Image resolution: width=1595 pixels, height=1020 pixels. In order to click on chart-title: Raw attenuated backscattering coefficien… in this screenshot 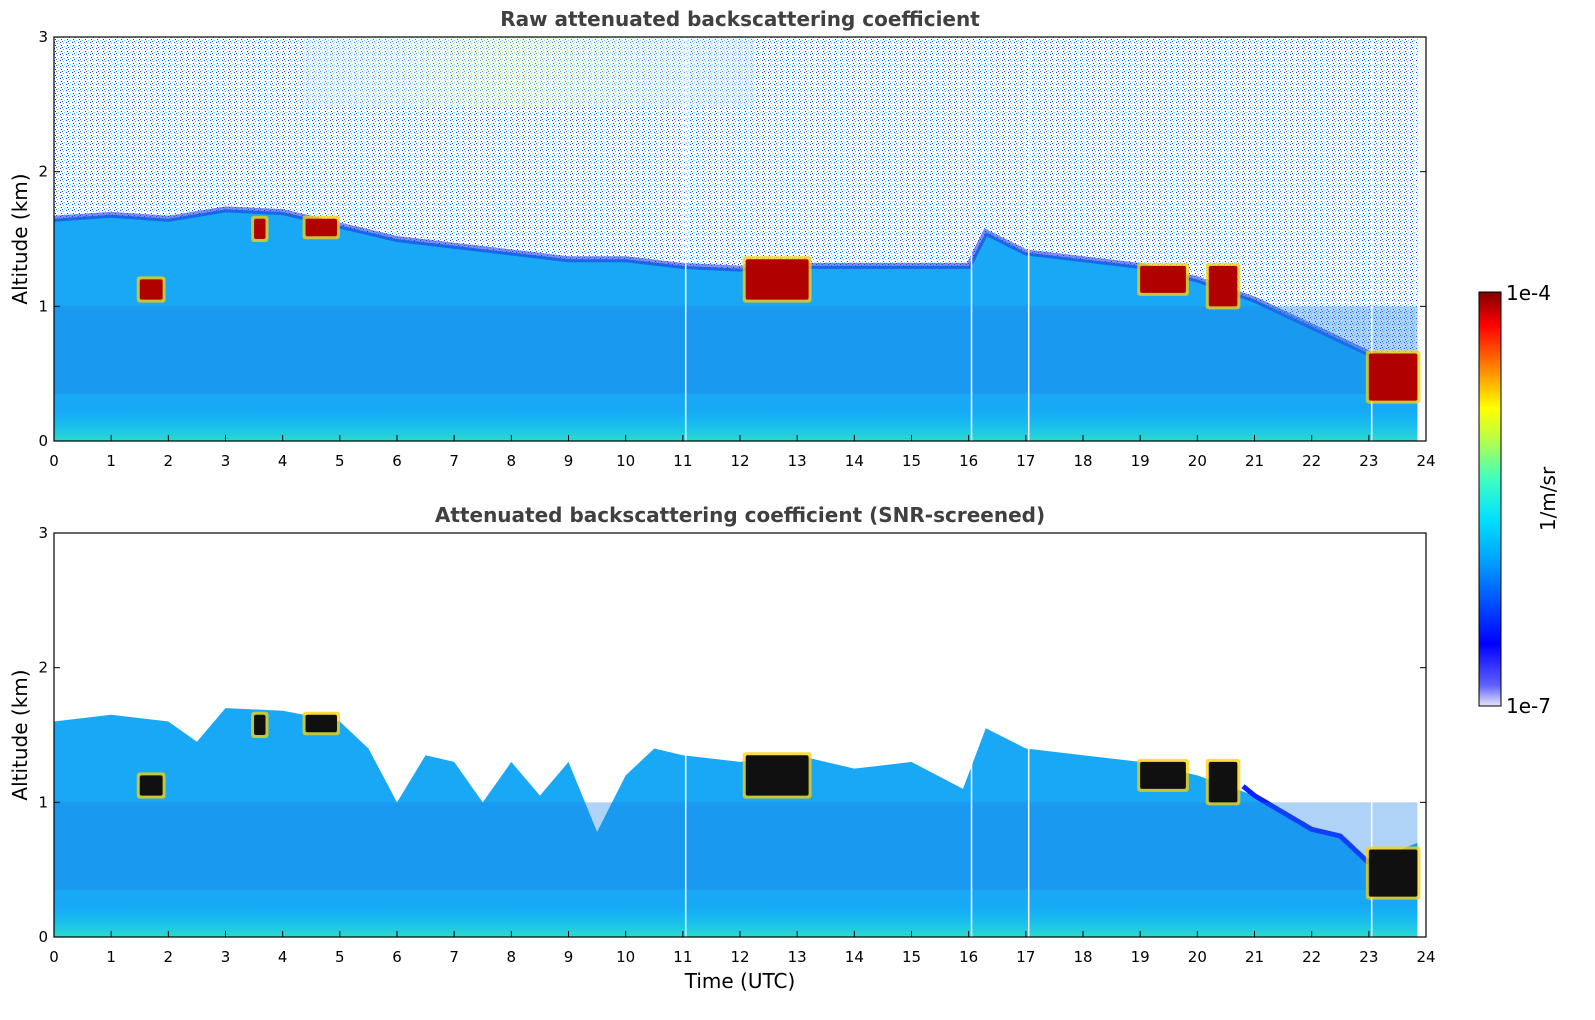, I will do `click(740, 19)`.